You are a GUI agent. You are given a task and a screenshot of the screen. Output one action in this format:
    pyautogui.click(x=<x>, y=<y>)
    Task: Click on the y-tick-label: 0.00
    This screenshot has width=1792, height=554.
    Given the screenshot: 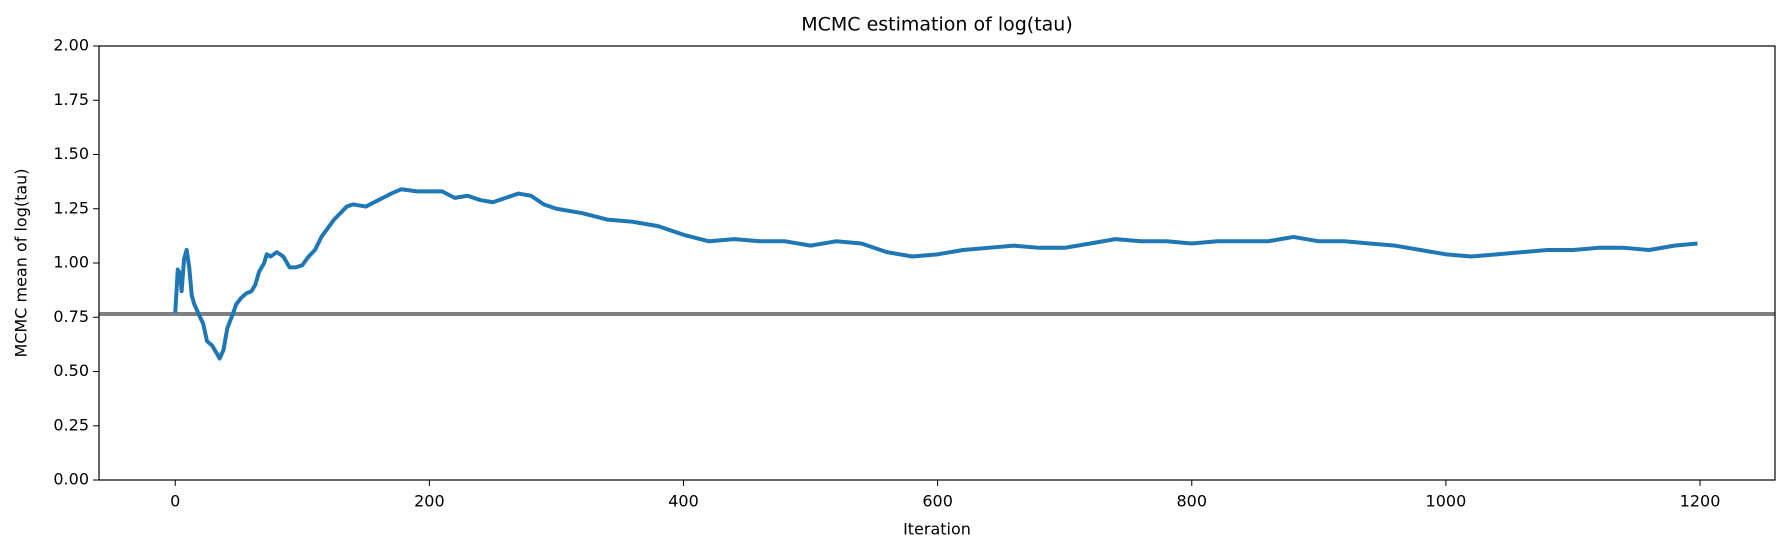 What is the action you would take?
    pyautogui.click(x=71, y=479)
    